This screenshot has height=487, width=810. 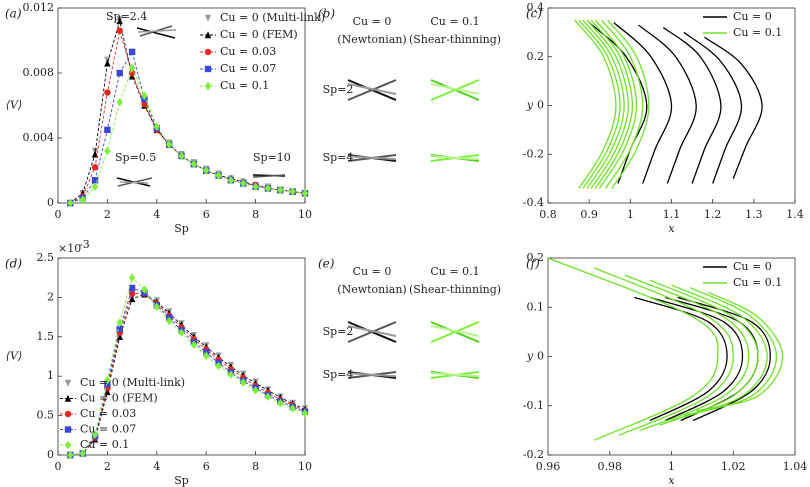 I want to click on y-tick-label: 0.1, so click(x=536, y=306).